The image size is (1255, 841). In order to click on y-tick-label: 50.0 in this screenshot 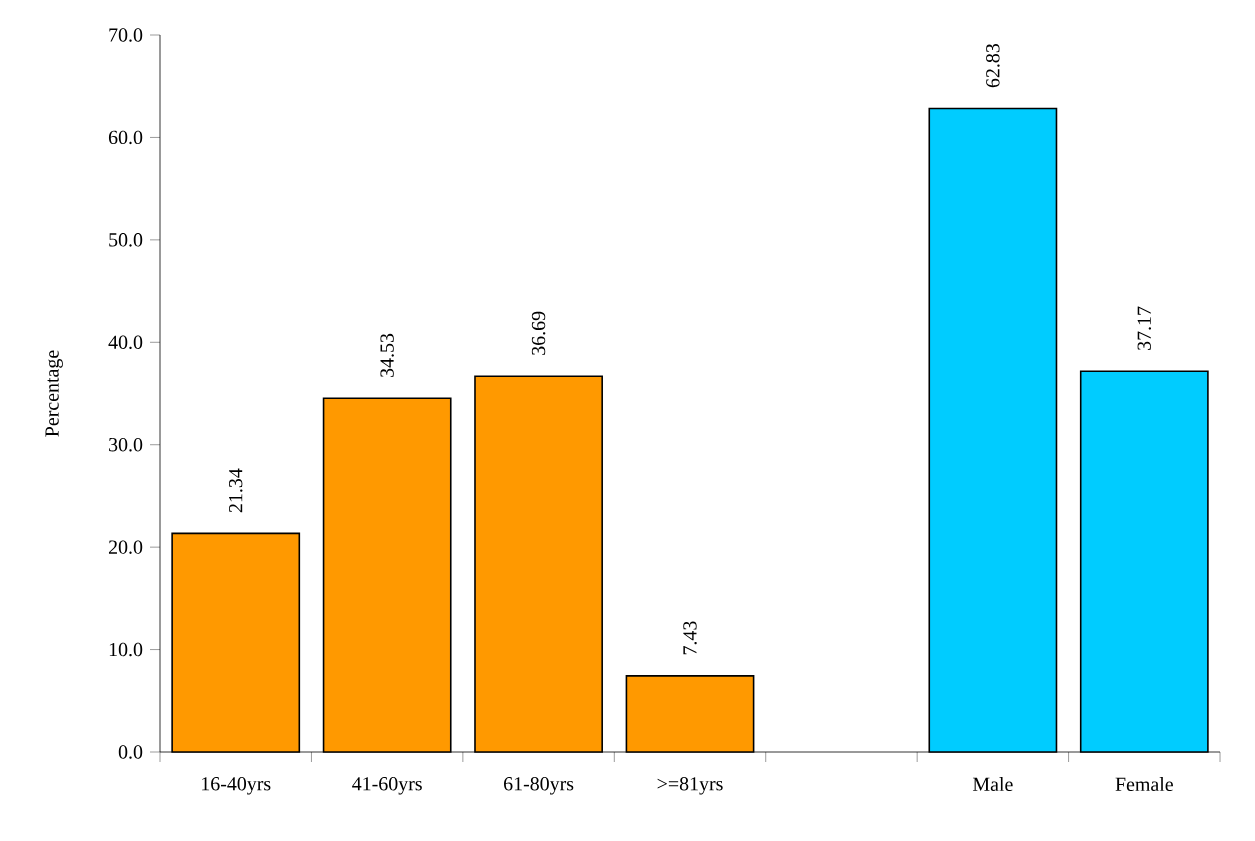, I will do `click(126, 240)`.